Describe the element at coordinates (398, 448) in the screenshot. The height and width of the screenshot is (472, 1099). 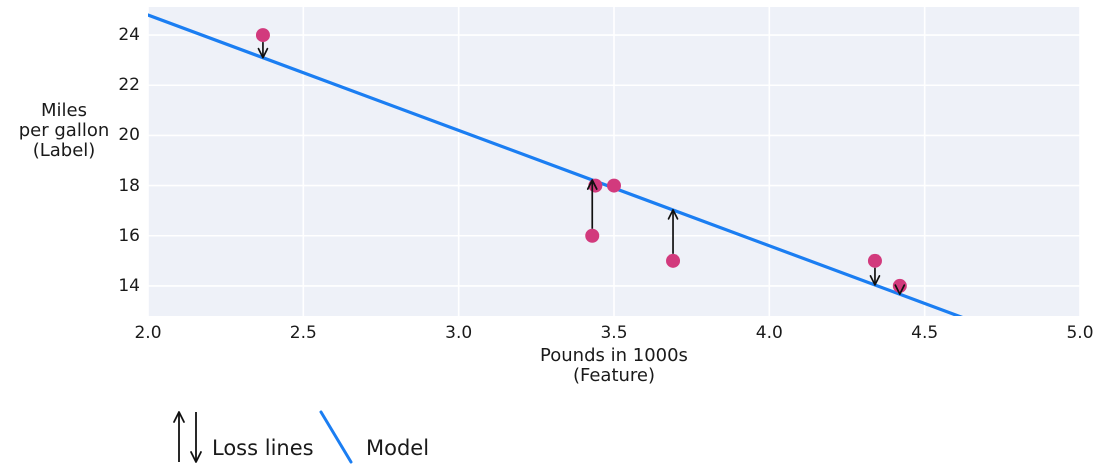
I see `legend-model-label: Model` at that location.